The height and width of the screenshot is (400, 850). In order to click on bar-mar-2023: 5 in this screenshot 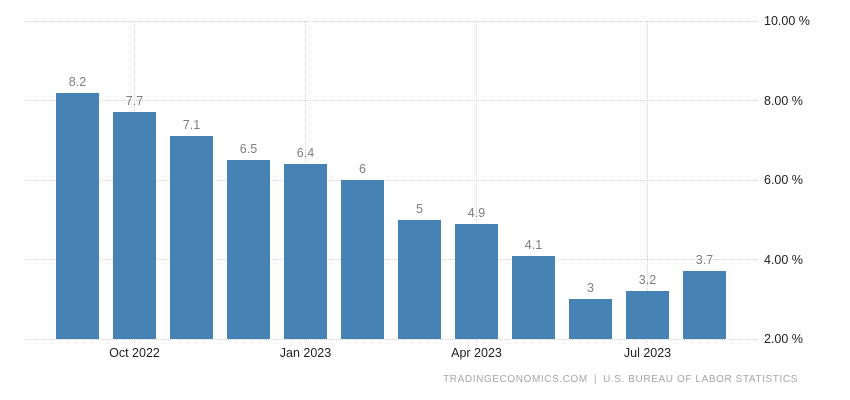, I will do `click(419, 270)`.